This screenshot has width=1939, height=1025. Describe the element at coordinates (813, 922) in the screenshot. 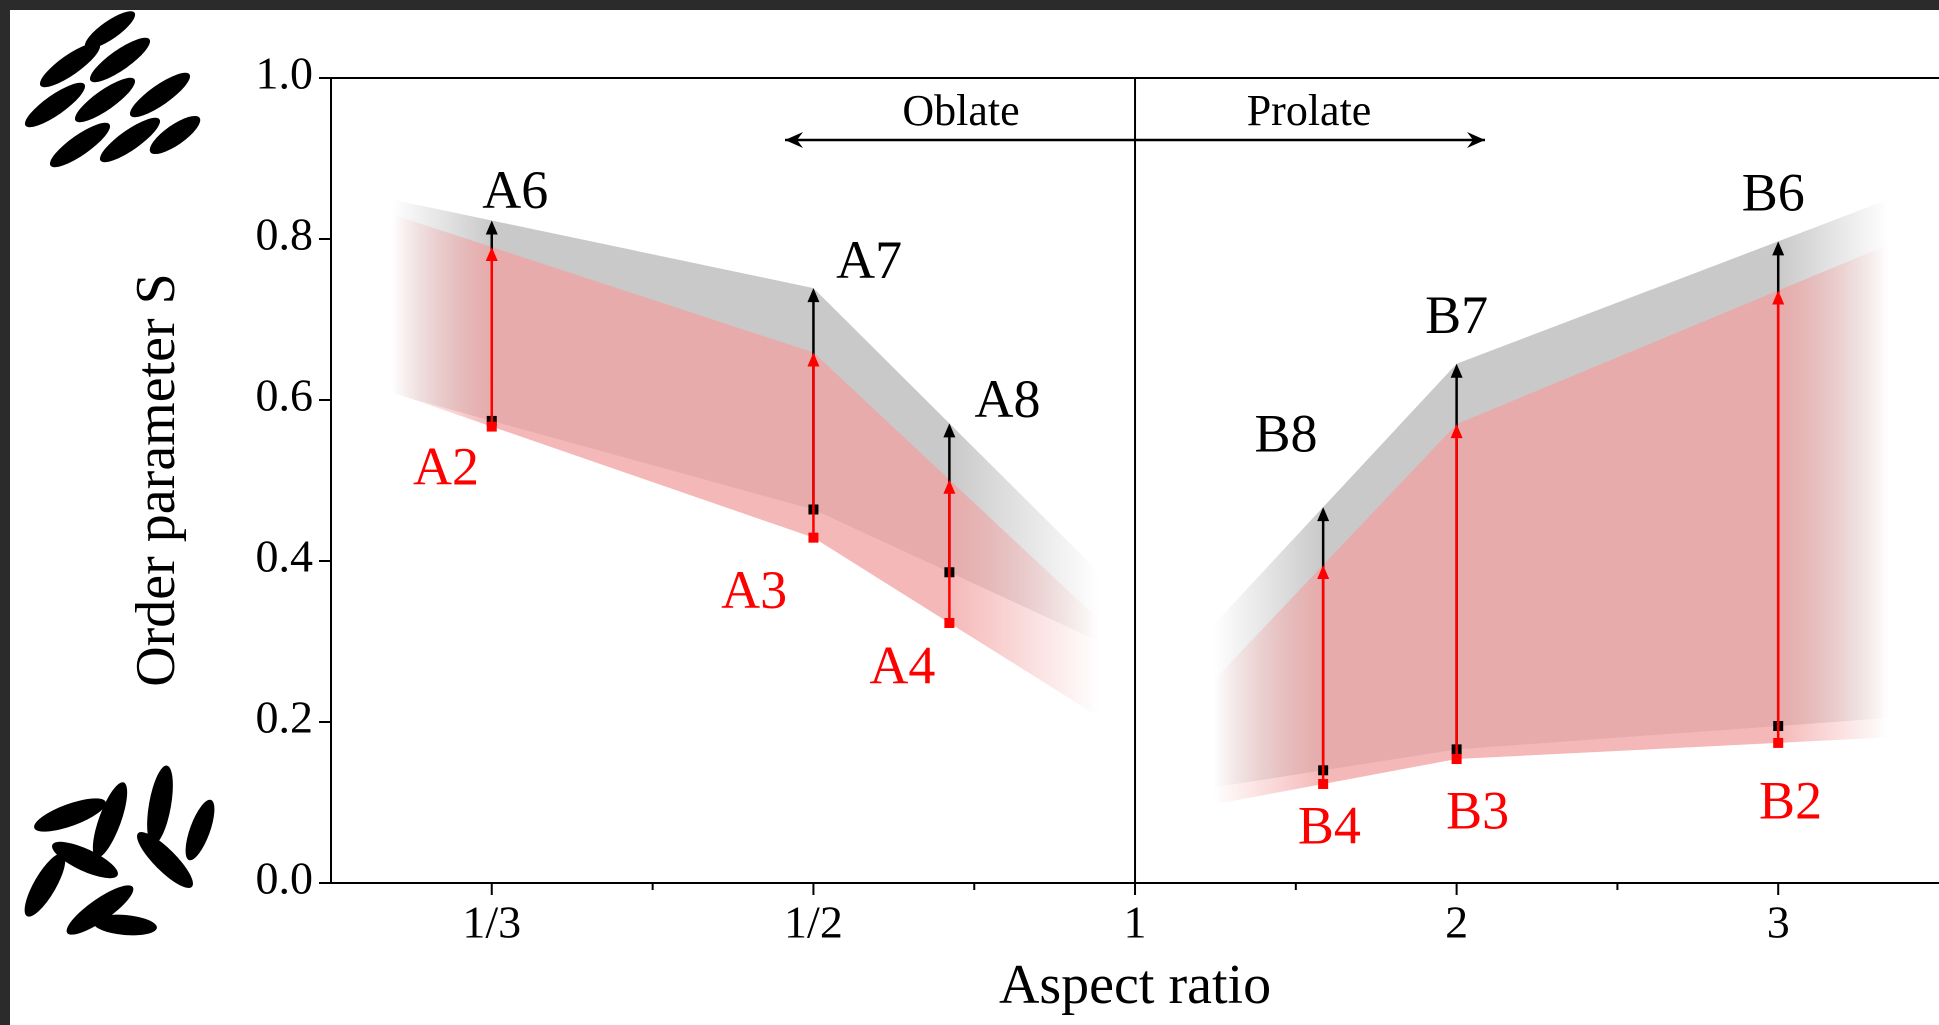

I see `x-tick-label: 1/2` at that location.